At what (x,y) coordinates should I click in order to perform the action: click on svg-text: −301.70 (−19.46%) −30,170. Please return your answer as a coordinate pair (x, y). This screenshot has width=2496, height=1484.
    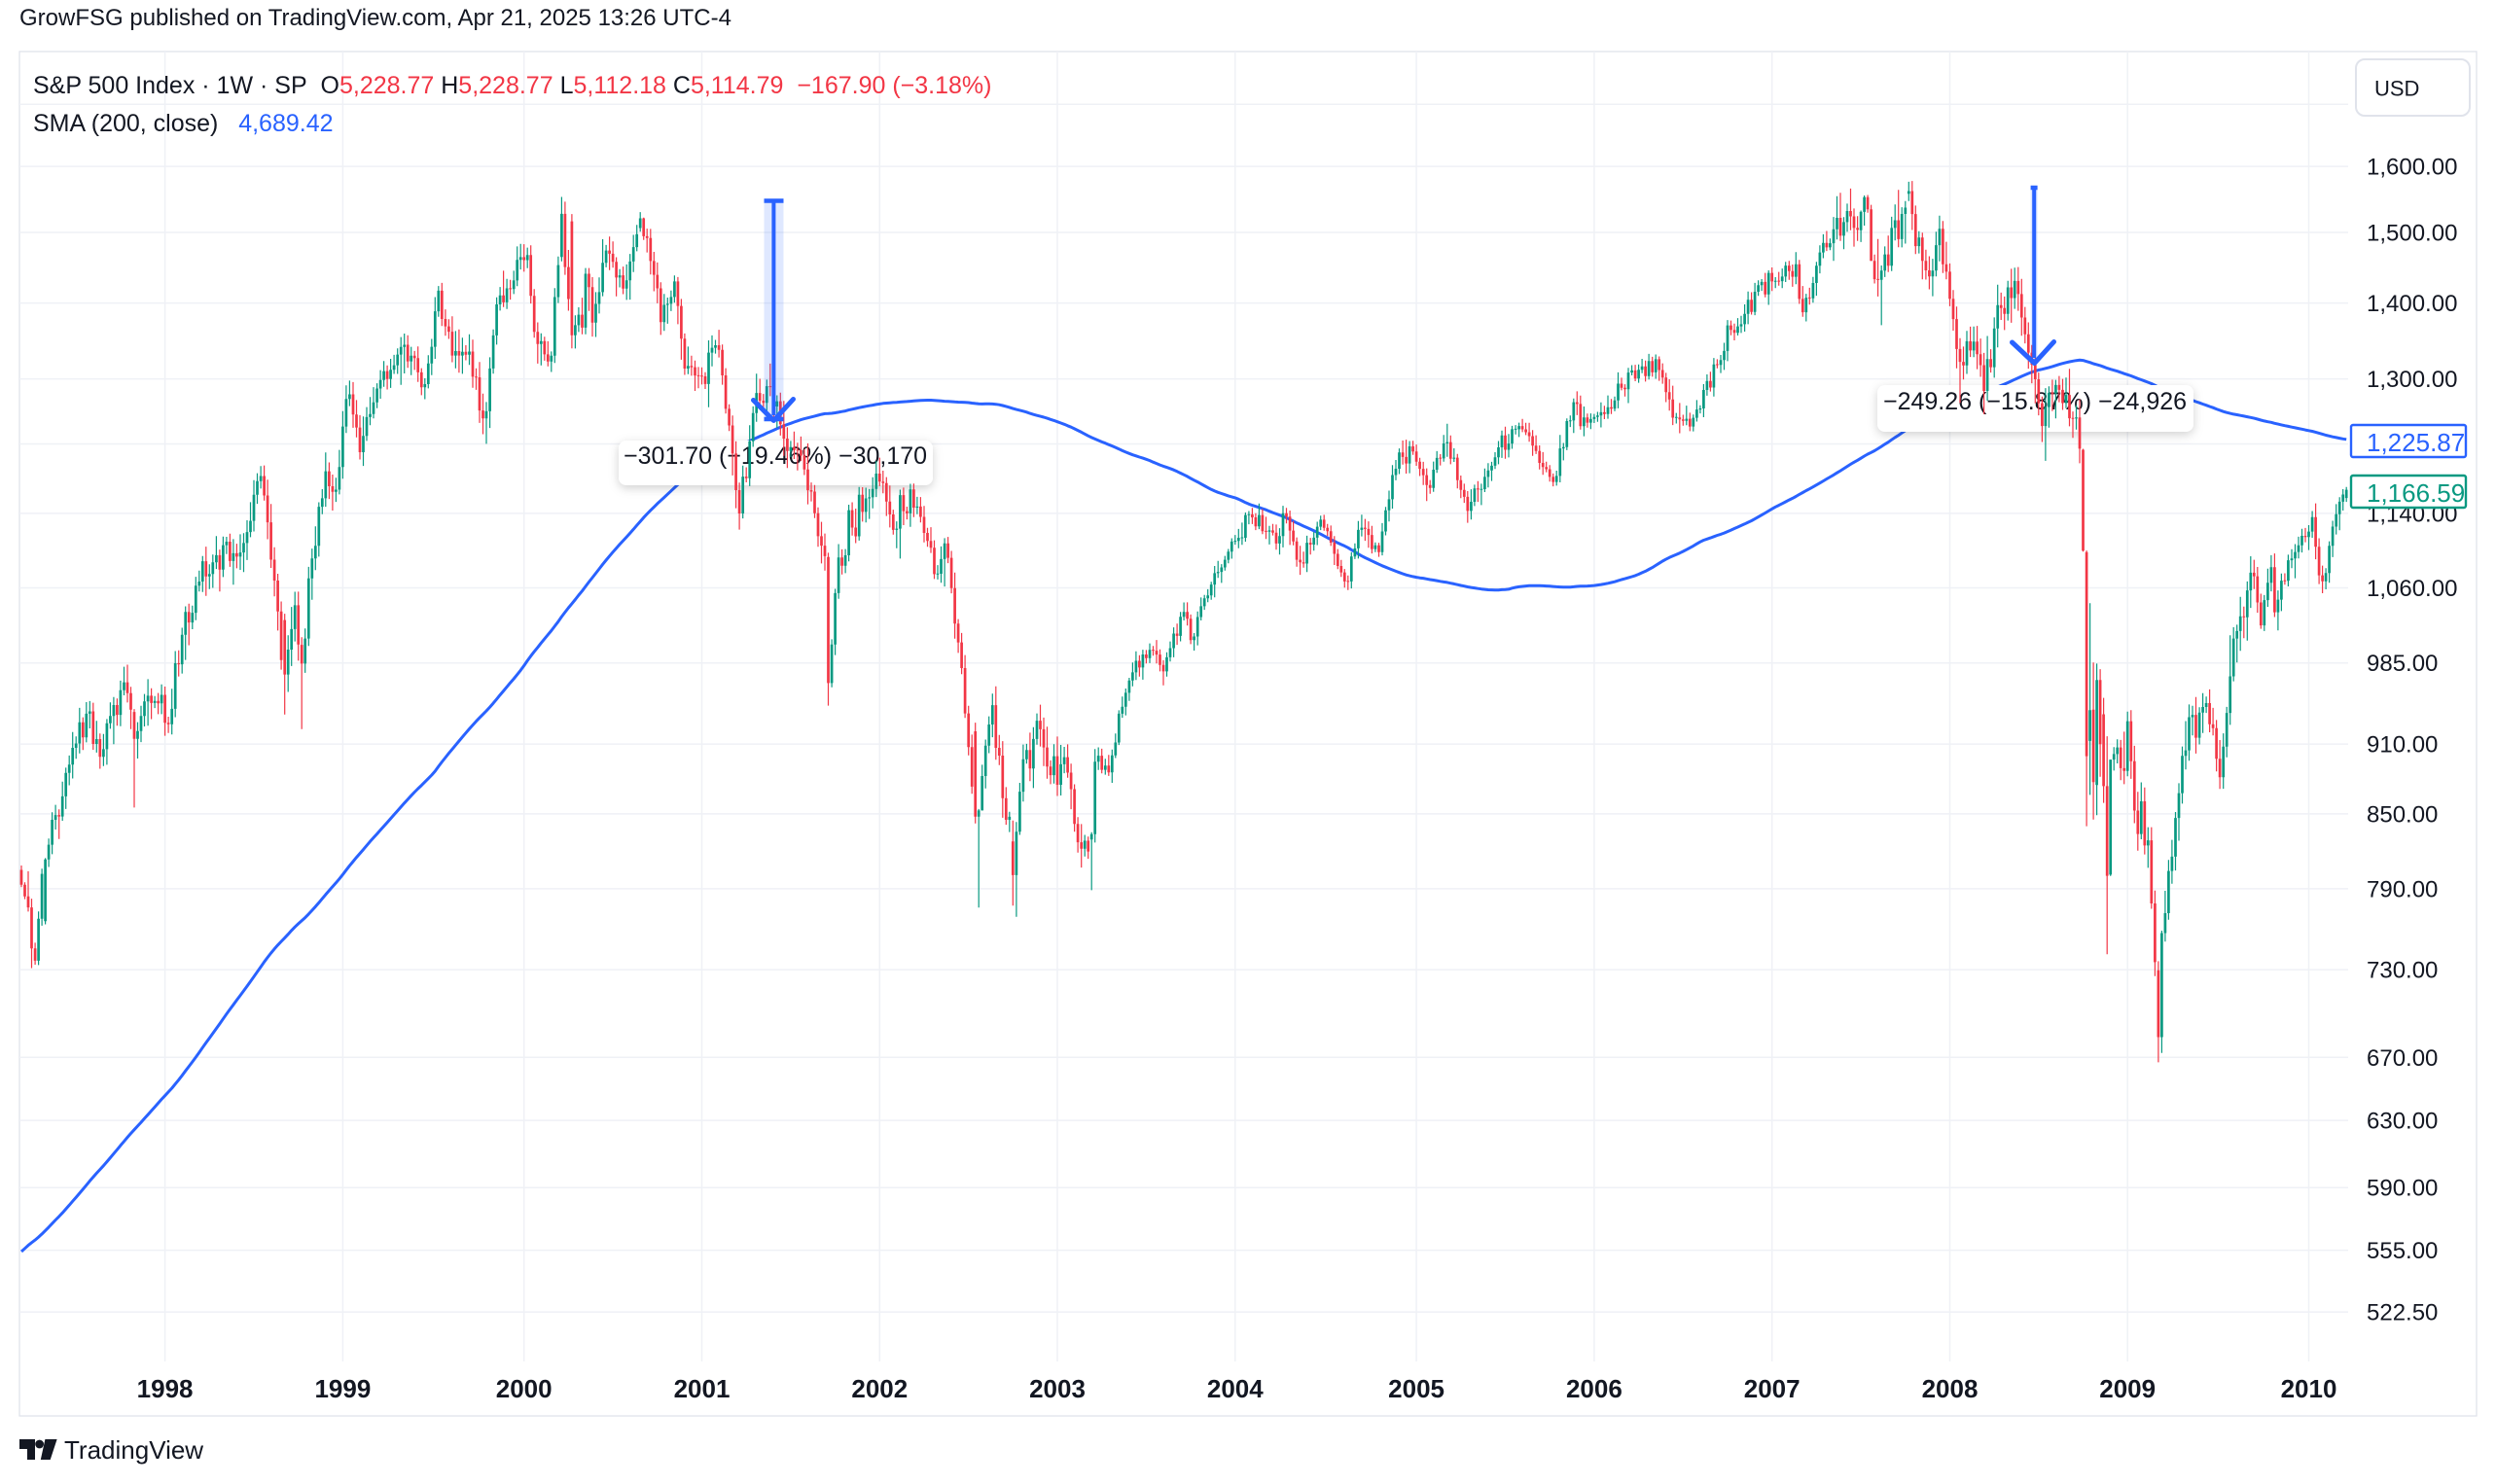
    Looking at the image, I should click on (775, 456).